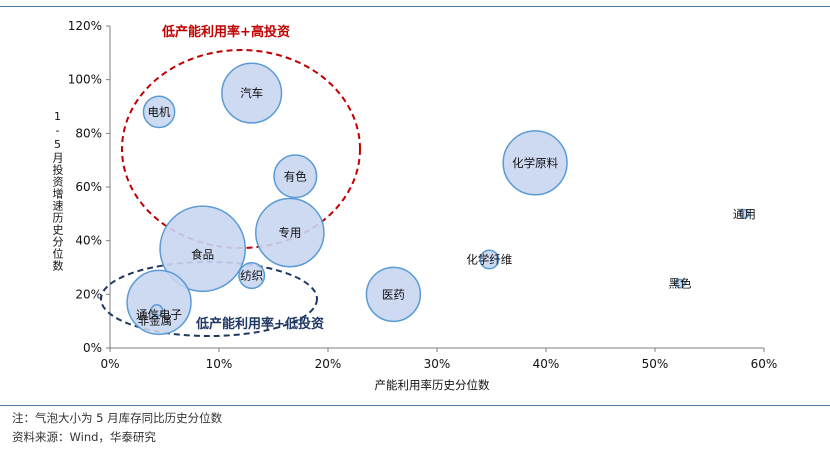  I want to click on bubble-label: 纺织, so click(251, 276).